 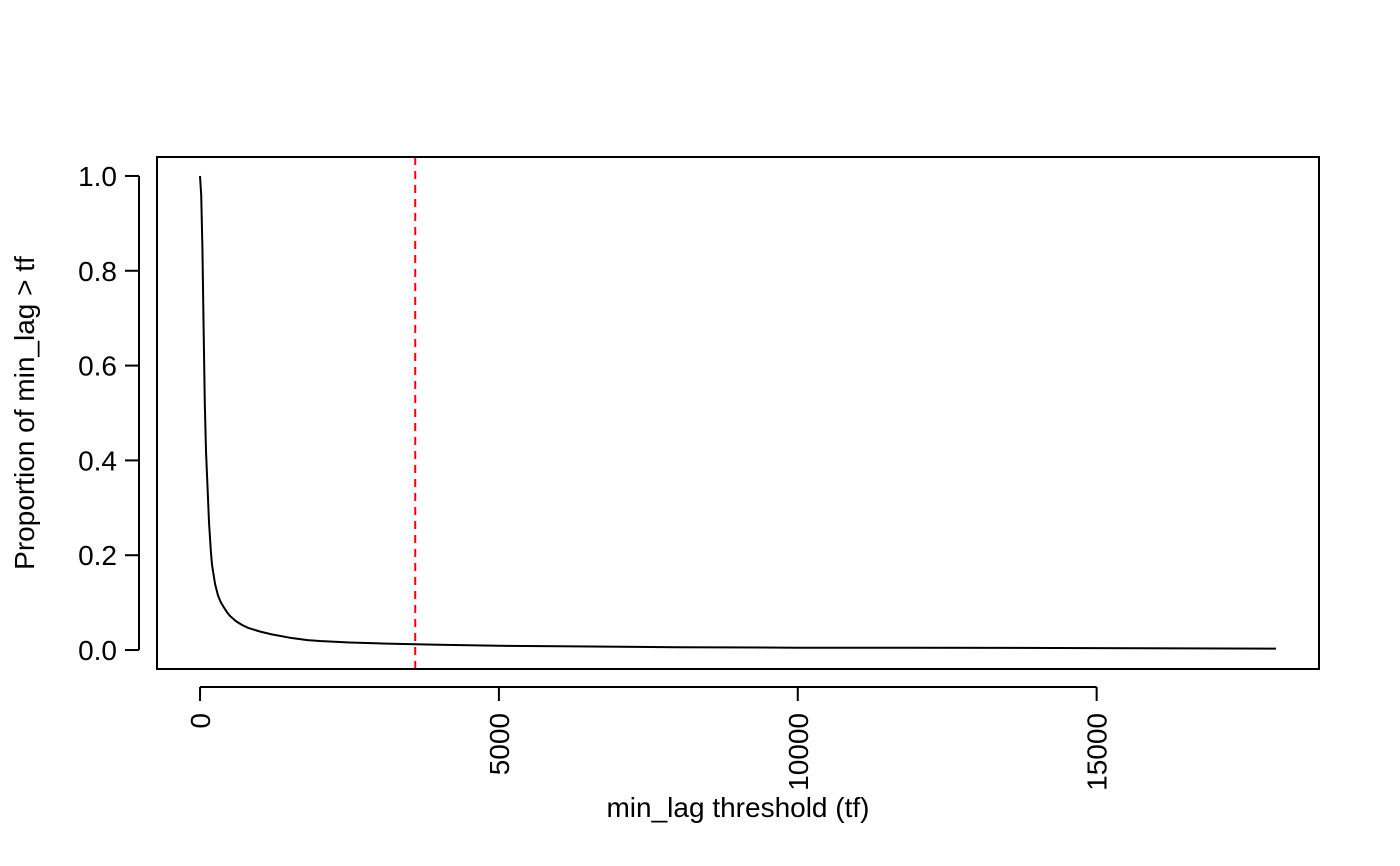 What do you see at coordinates (499, 744) in the screenshot?
I see `x-tick-label: 5000` at bounding box center [499, 744].